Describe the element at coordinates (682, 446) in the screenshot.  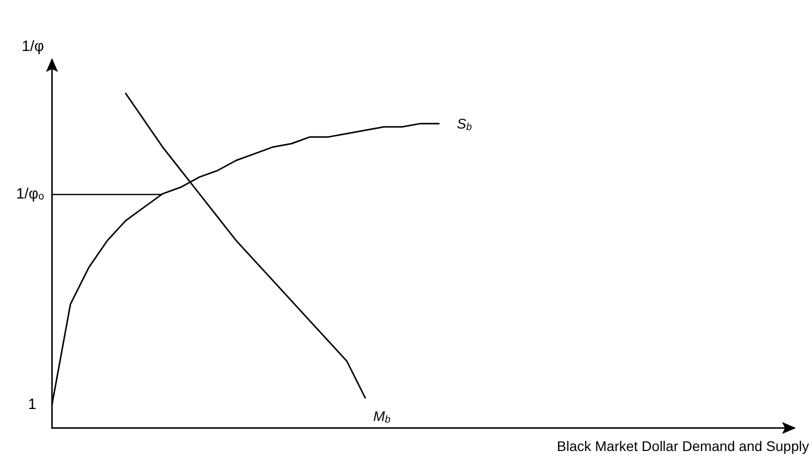
I see `x-axis-title: Black Market Dollar Demand and Supply` at that location.